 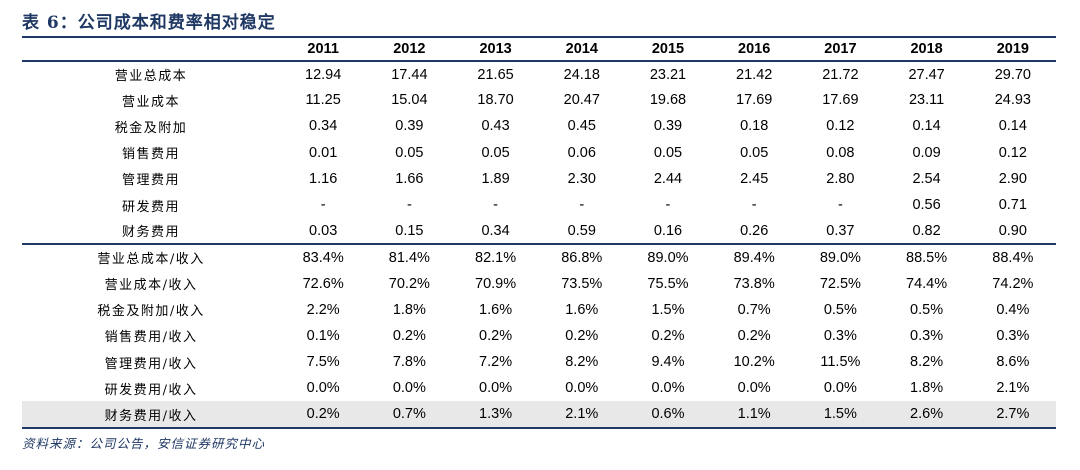 I want to click on cell-value: 24.18, so click(x=581, y=74).